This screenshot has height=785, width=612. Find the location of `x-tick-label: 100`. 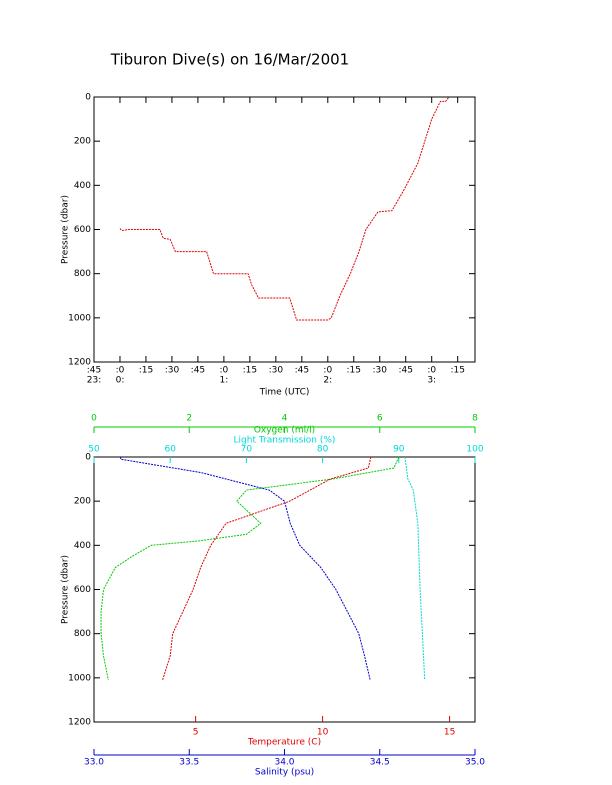

x-tick-label: 100 is located at coordinates (474, 450).